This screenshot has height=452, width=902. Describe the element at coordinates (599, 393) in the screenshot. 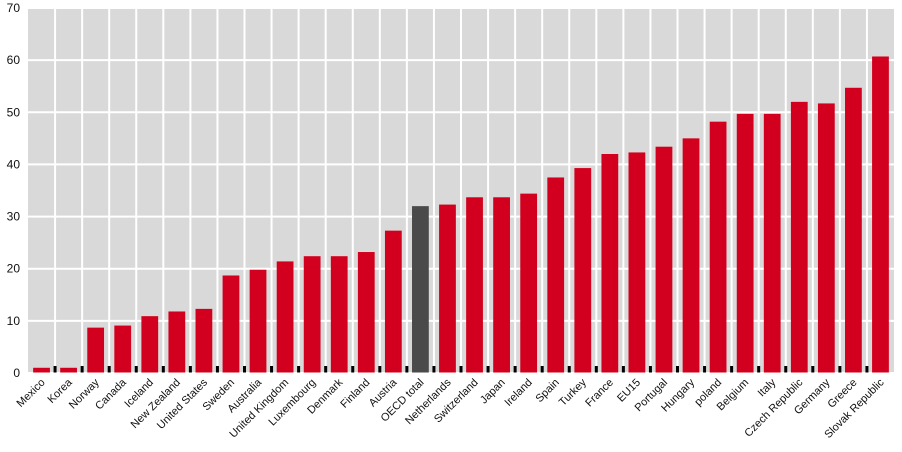

I see `x-category-label: France` at that location.